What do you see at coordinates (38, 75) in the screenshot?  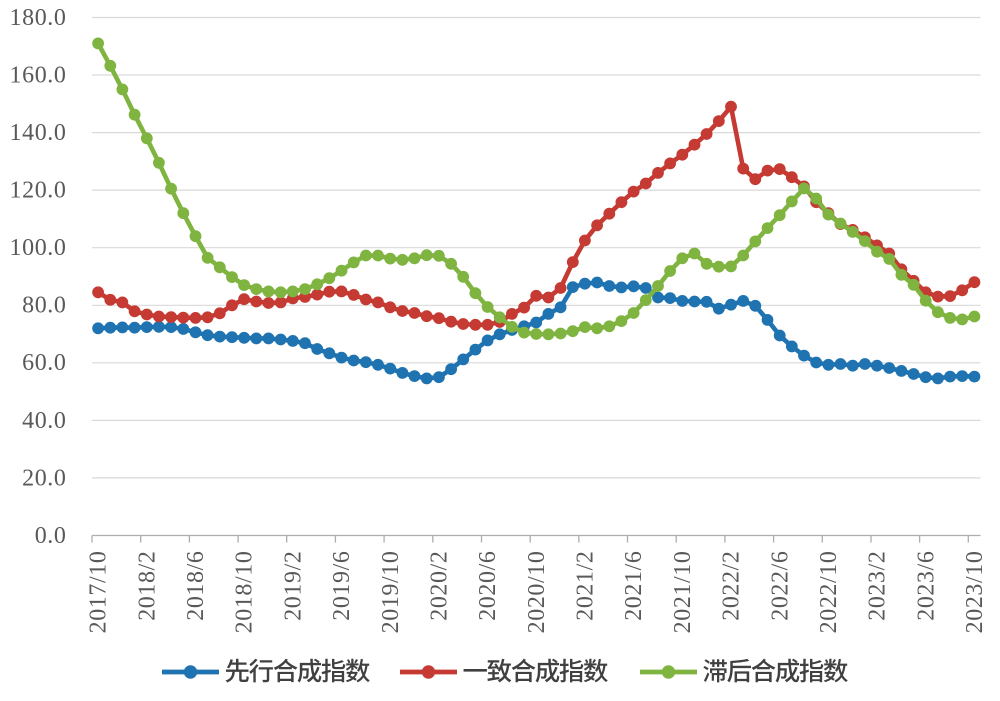 I see `svg-text: 160.0` at bounding box center [38, 75].